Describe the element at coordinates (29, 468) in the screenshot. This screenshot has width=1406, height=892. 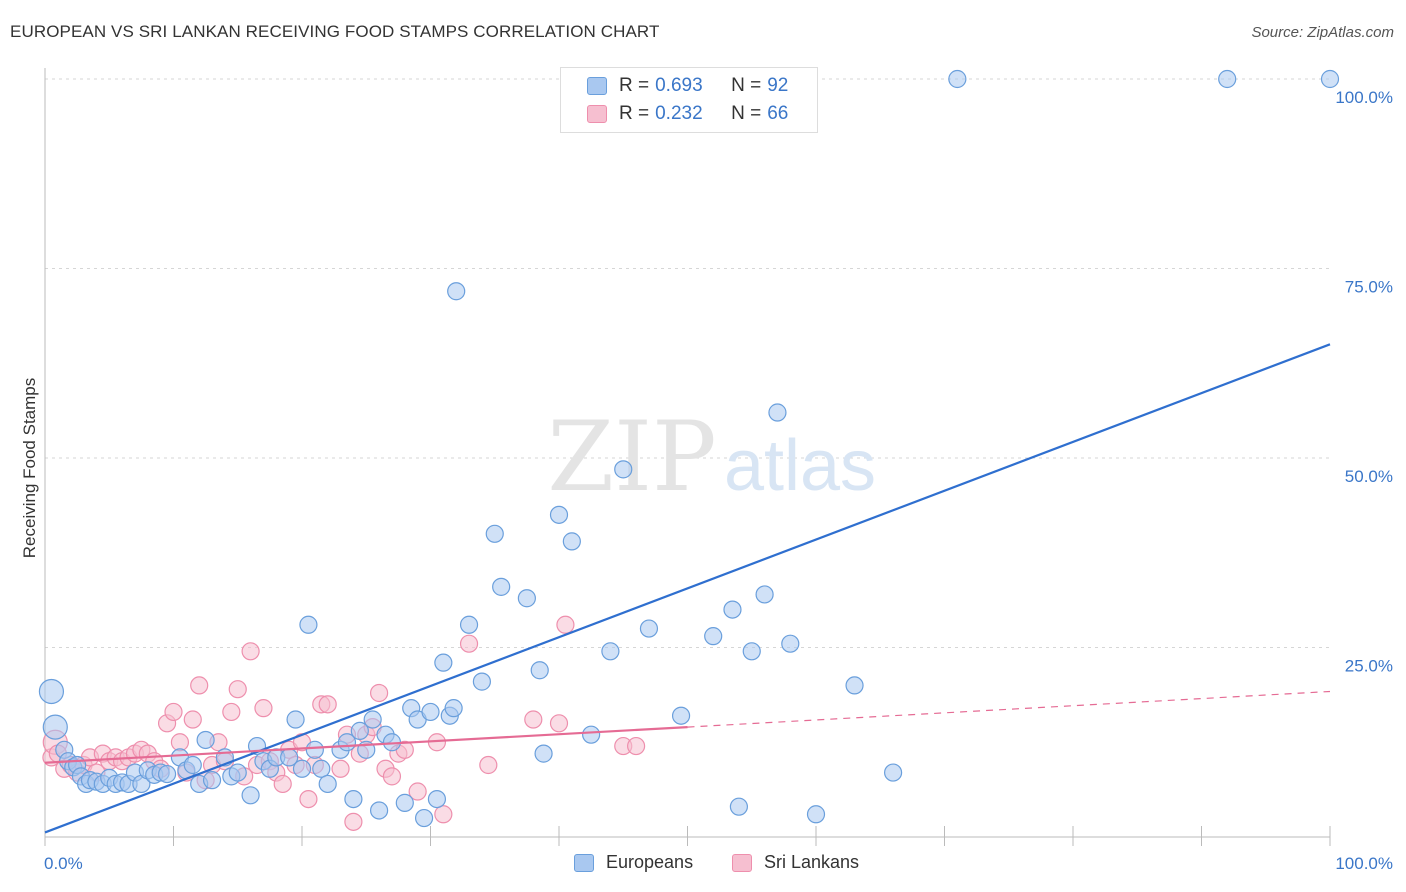
I see `y-axis-title: Receiving Food Stamps` at that location.